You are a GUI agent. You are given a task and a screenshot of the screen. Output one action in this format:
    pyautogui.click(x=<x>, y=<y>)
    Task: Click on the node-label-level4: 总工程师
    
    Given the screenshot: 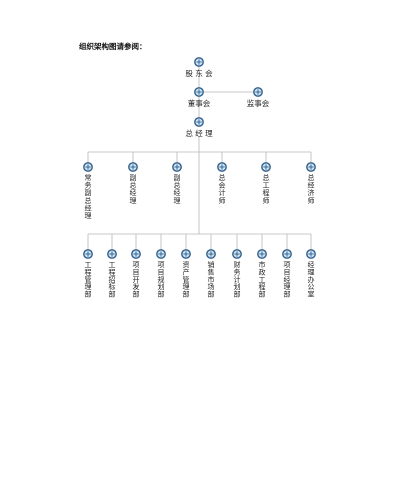 What is the action you would take?
    pyautogui.click(x=266, y=189)
    